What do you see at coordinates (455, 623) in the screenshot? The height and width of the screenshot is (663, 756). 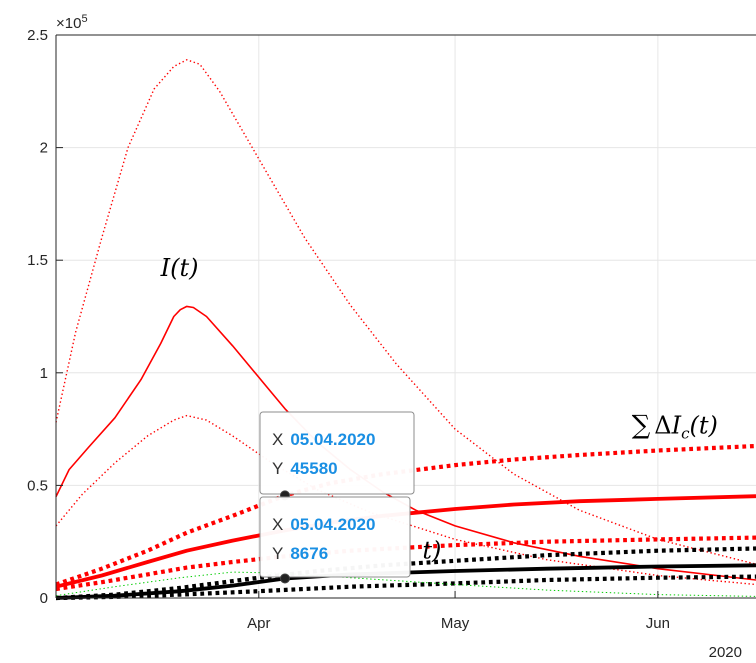 I see `x-tick-label: May` at bounding box center [455, 623].